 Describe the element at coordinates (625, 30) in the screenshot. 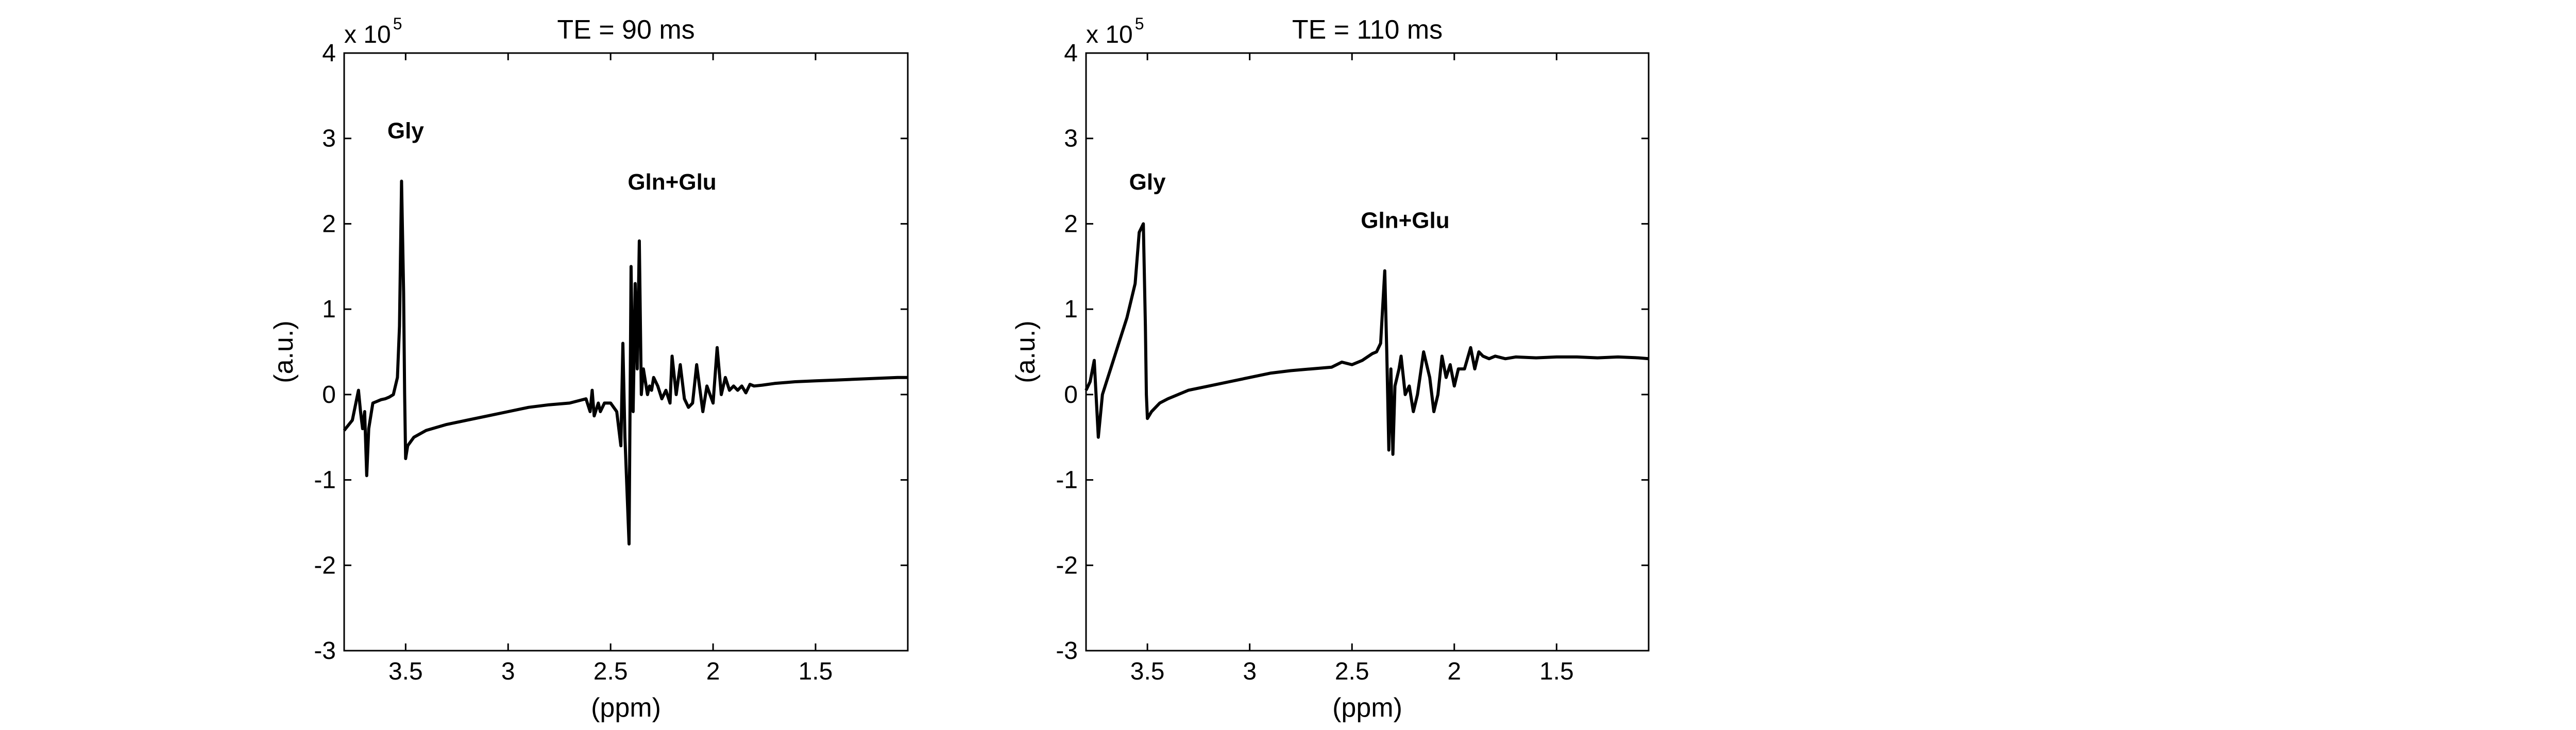

I see `chart-title: TE = 90 ms` at that location.